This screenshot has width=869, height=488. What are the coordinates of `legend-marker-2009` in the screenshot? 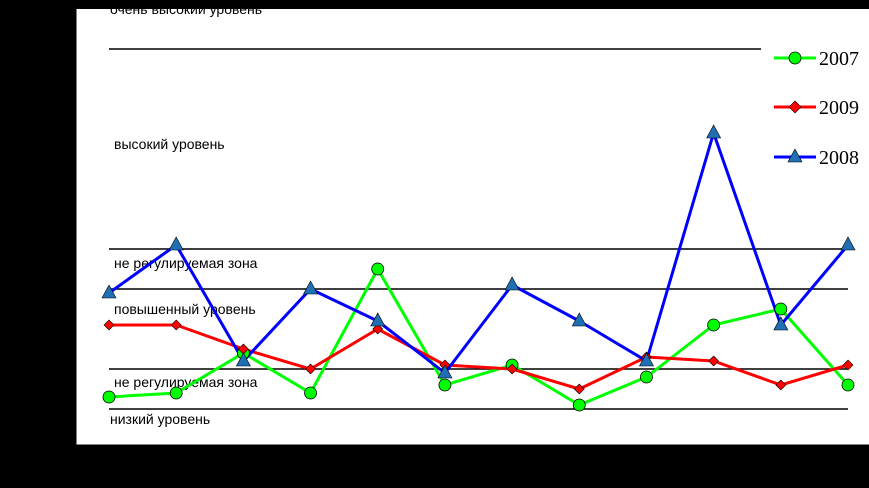 It's located at (795, 107).